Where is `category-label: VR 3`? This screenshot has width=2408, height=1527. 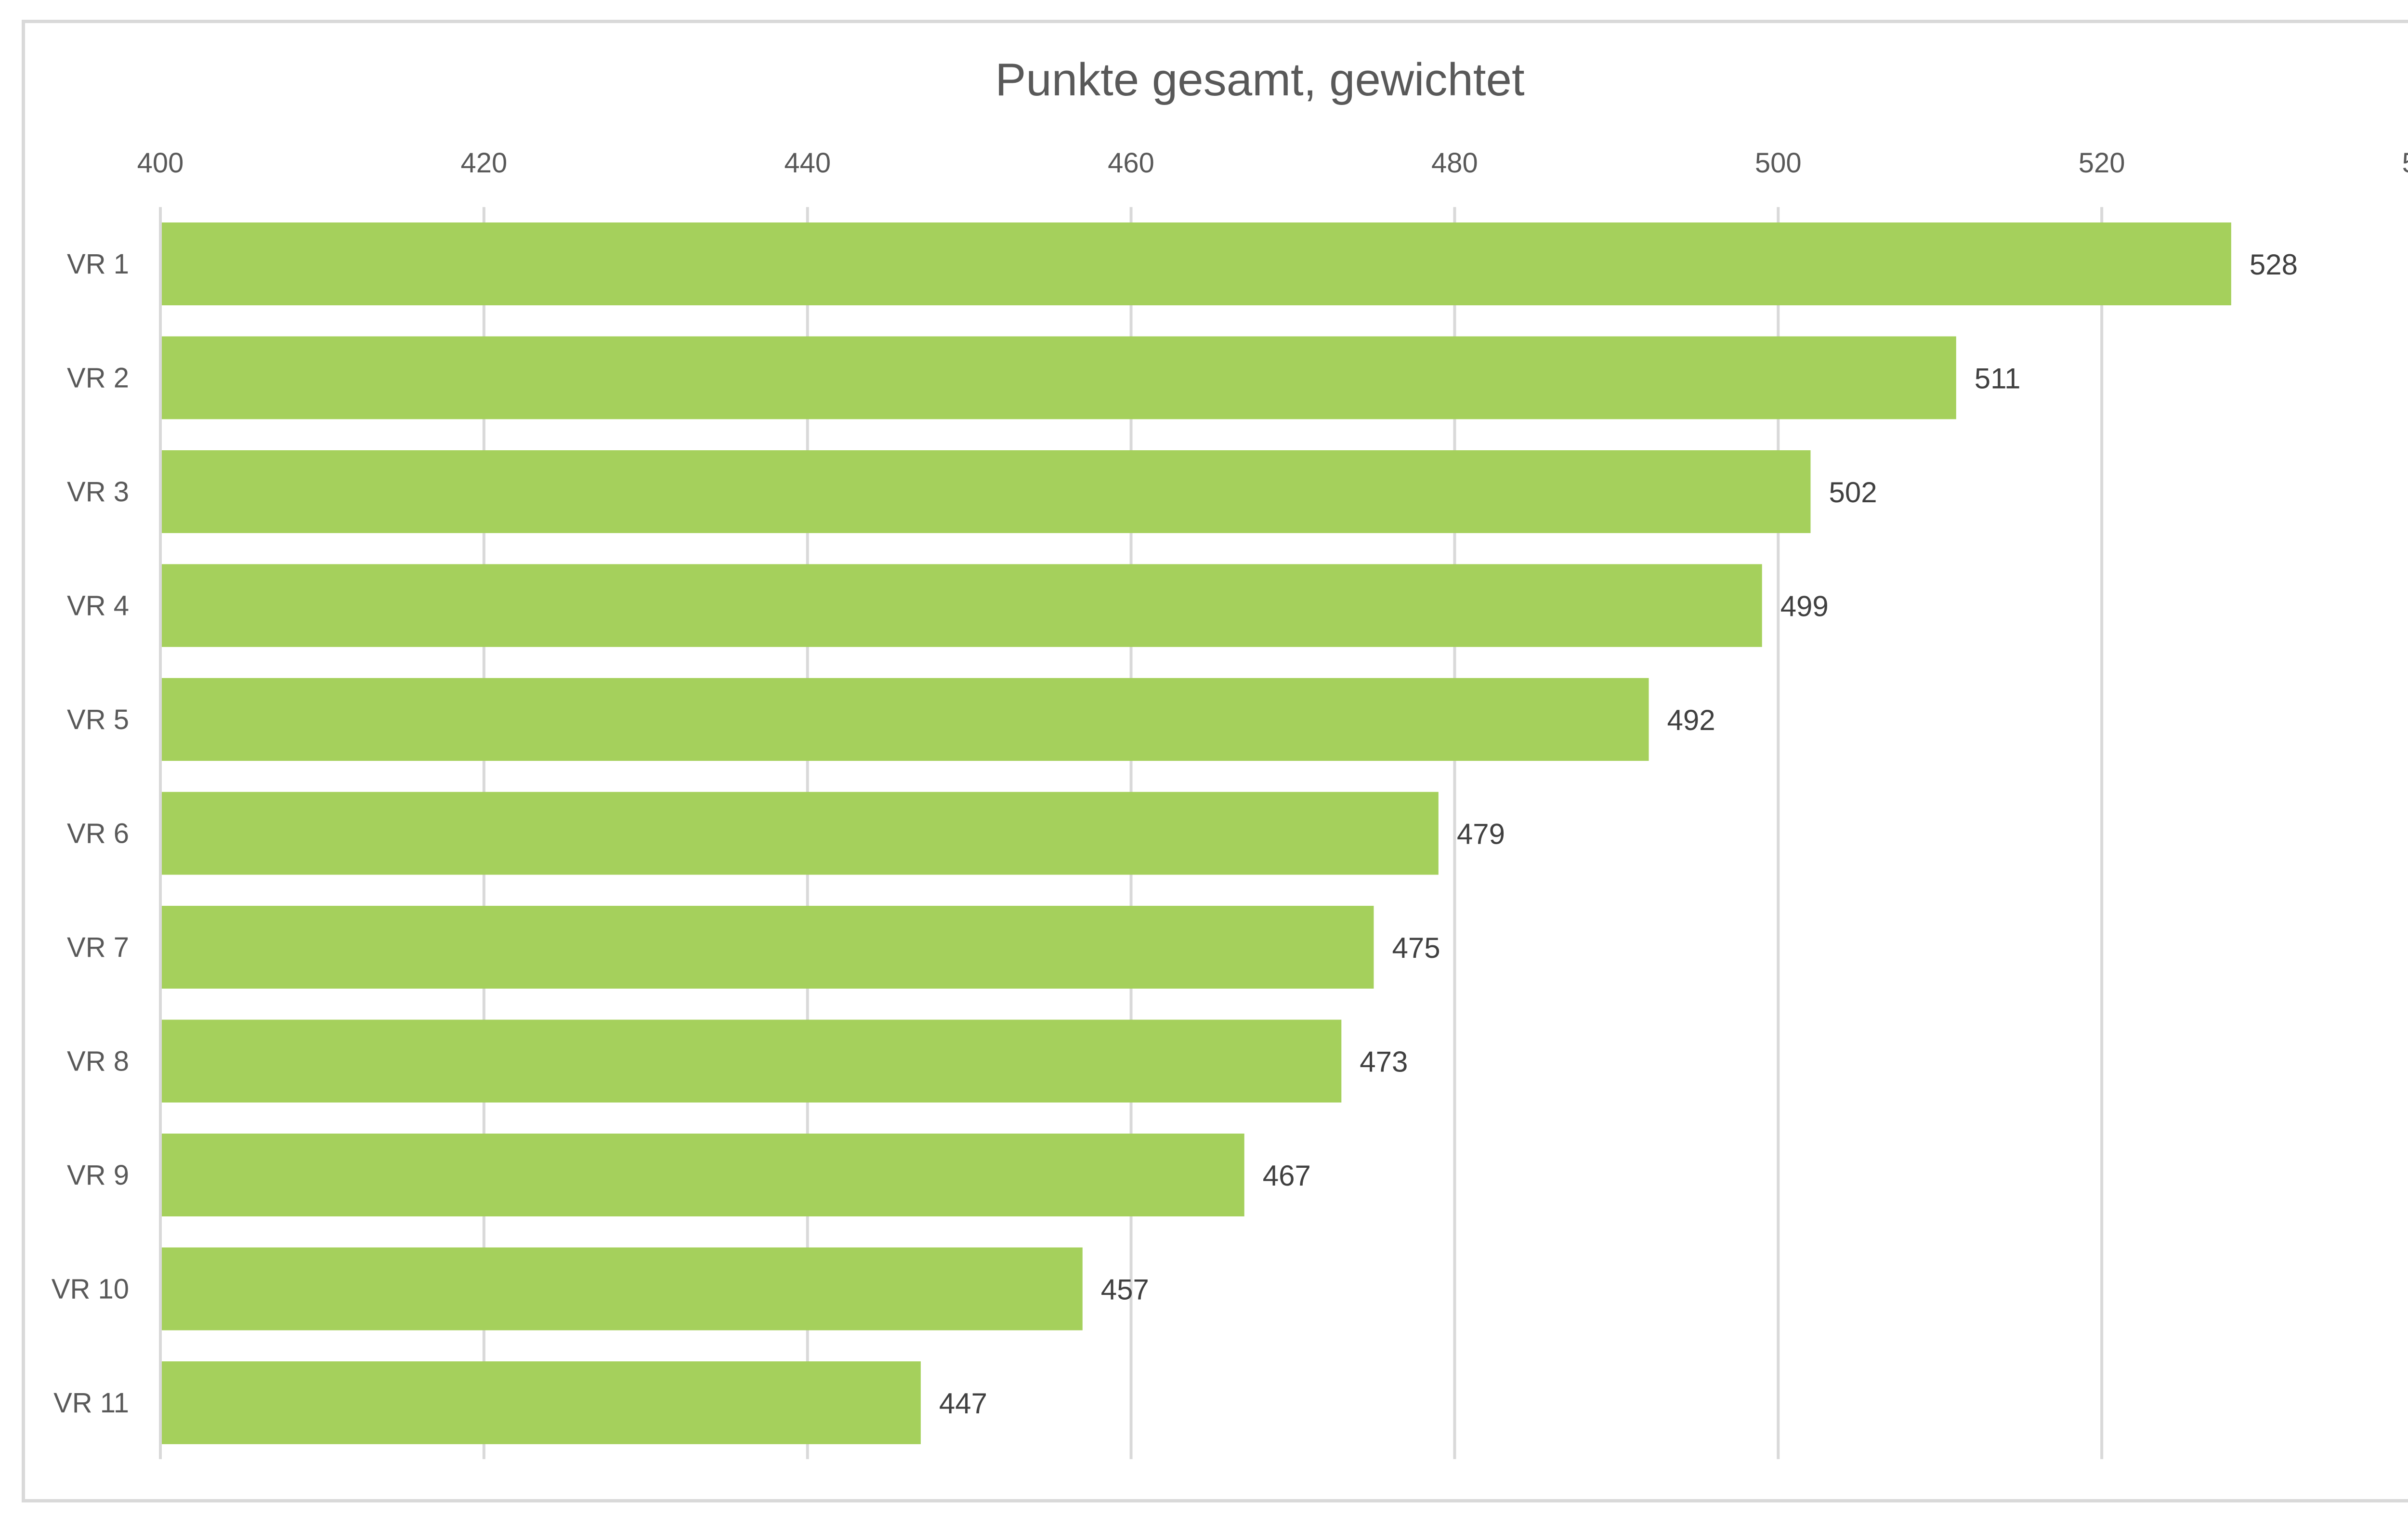 category-label: VR 3 is located at coordinates (98, 492).